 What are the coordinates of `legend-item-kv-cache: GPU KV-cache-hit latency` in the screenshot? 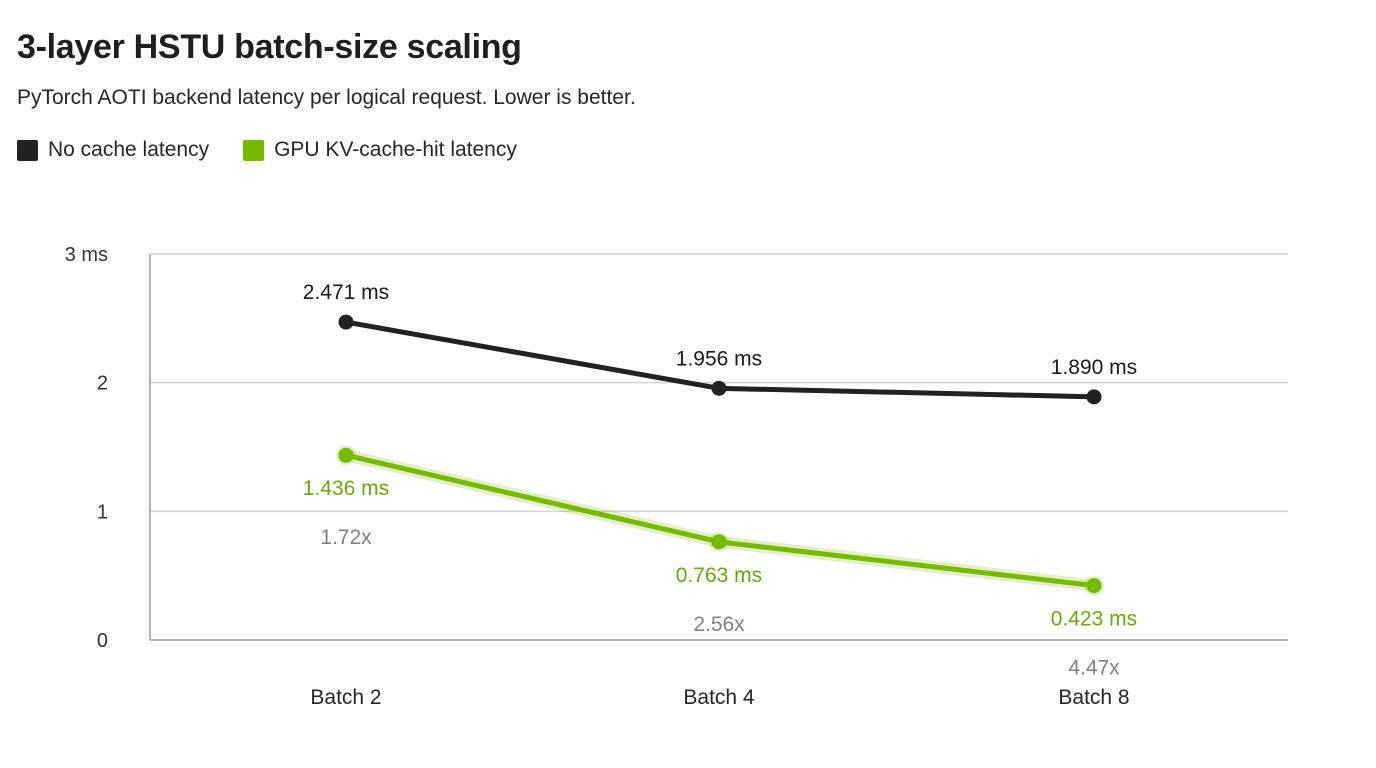 It's located at (380, 150).